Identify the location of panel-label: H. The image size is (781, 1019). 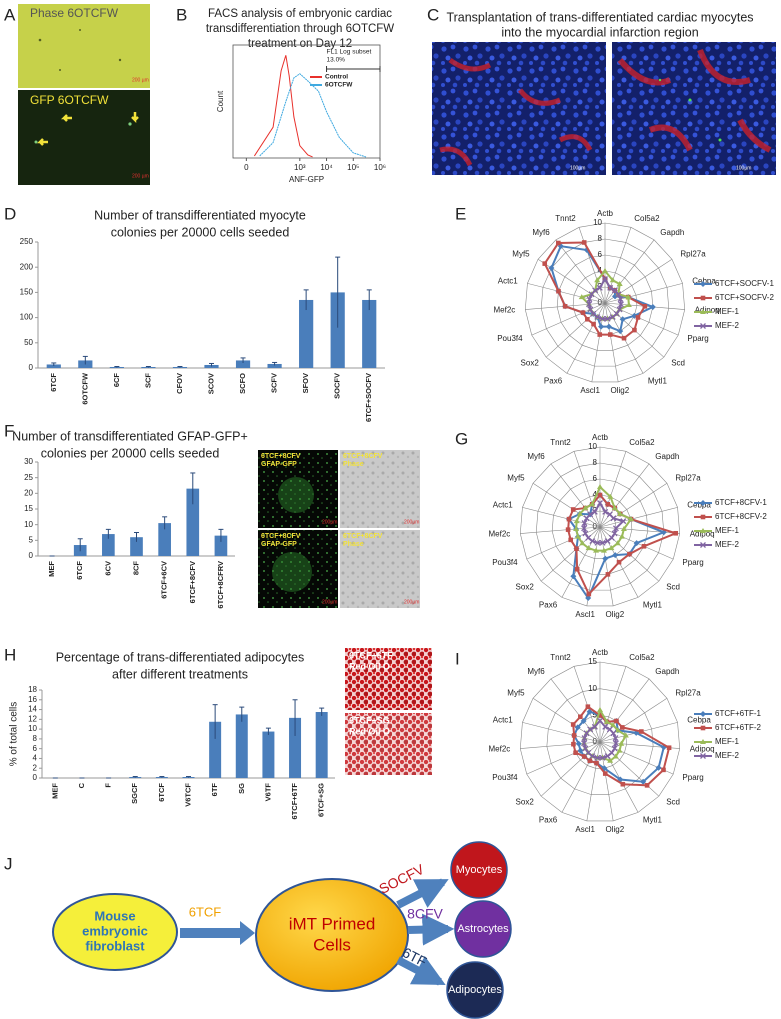
(10, 654).